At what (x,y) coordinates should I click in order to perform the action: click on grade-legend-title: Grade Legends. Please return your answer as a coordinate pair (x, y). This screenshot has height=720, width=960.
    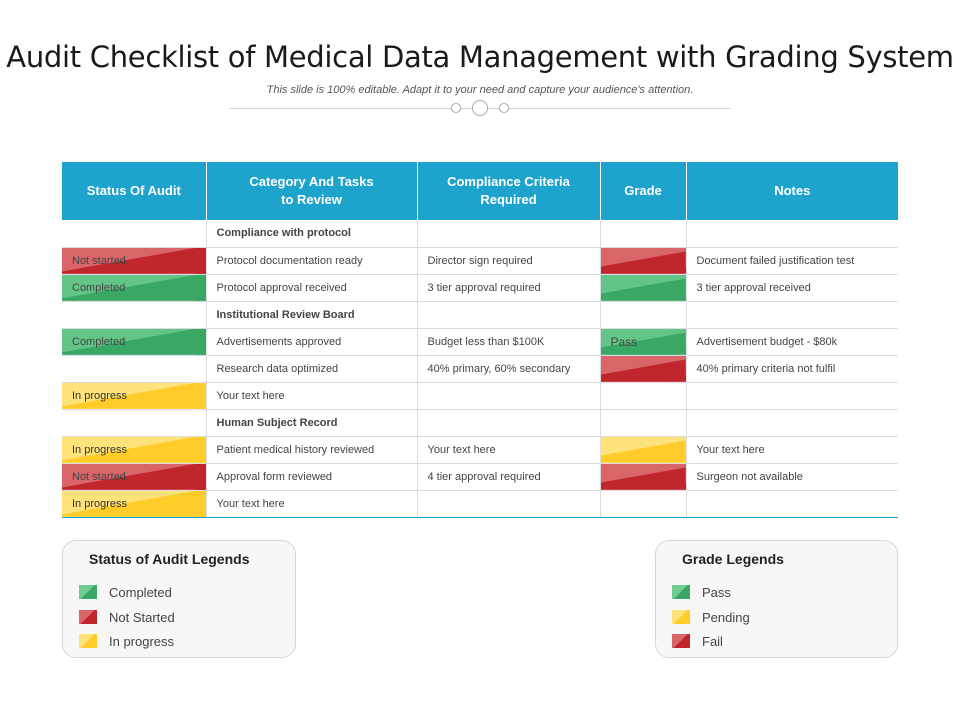
    Looking at the image, I should click on (733, 559).